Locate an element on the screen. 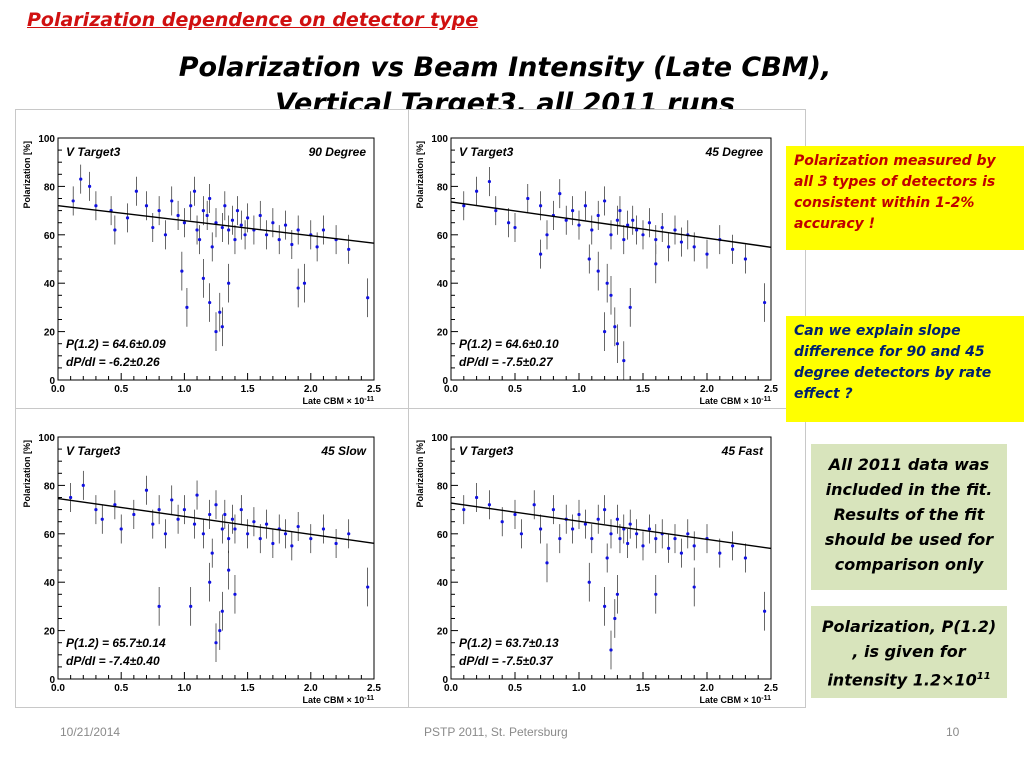 Image resolution: width=1024 pixels, height=768 pixels. fit-result-slope: dP/dI = -7.5±0.27 is located at coordinates (506, 362).